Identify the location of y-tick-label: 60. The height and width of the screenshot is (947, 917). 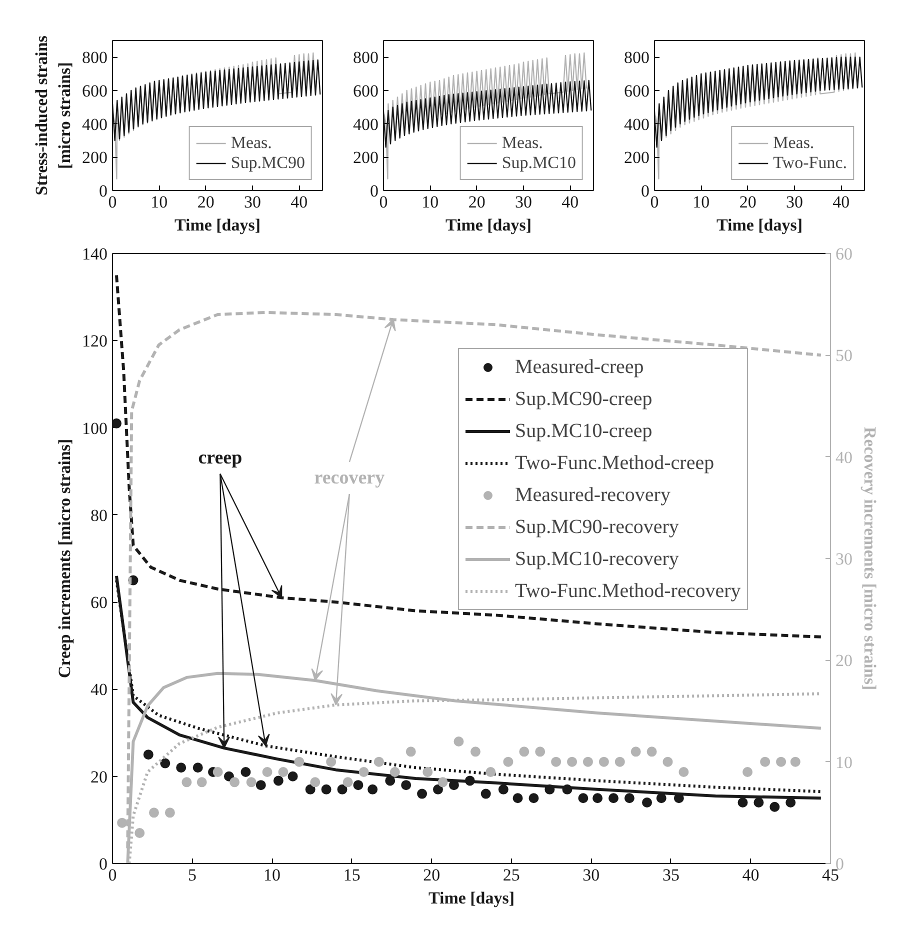
(99, 602).